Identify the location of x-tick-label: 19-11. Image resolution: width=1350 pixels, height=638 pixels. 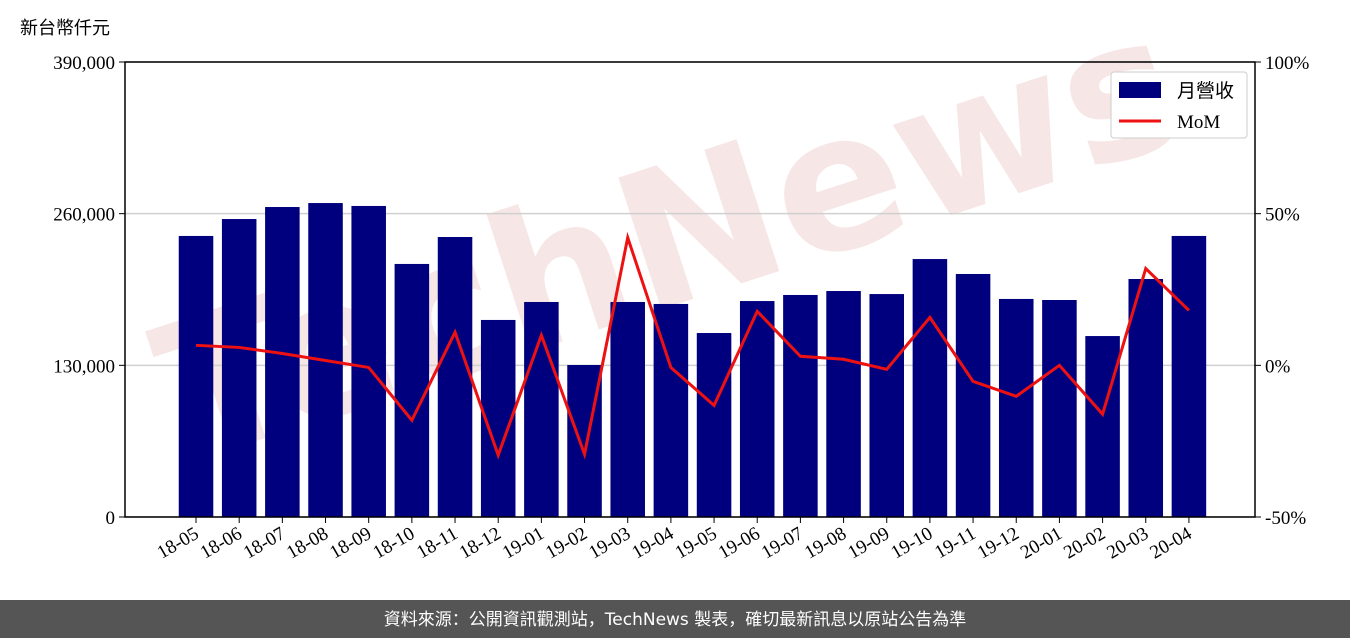
(955, 543).